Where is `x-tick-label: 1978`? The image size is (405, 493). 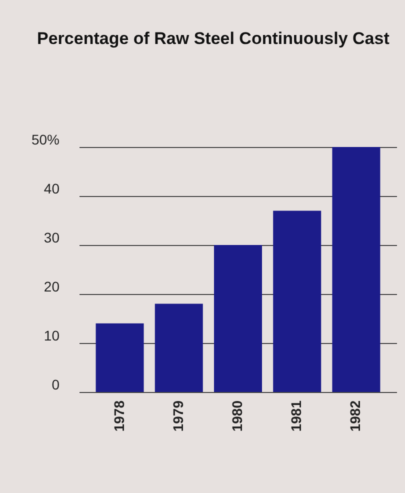 x-tick-label: 1978 is located at coordinates (118, 416).